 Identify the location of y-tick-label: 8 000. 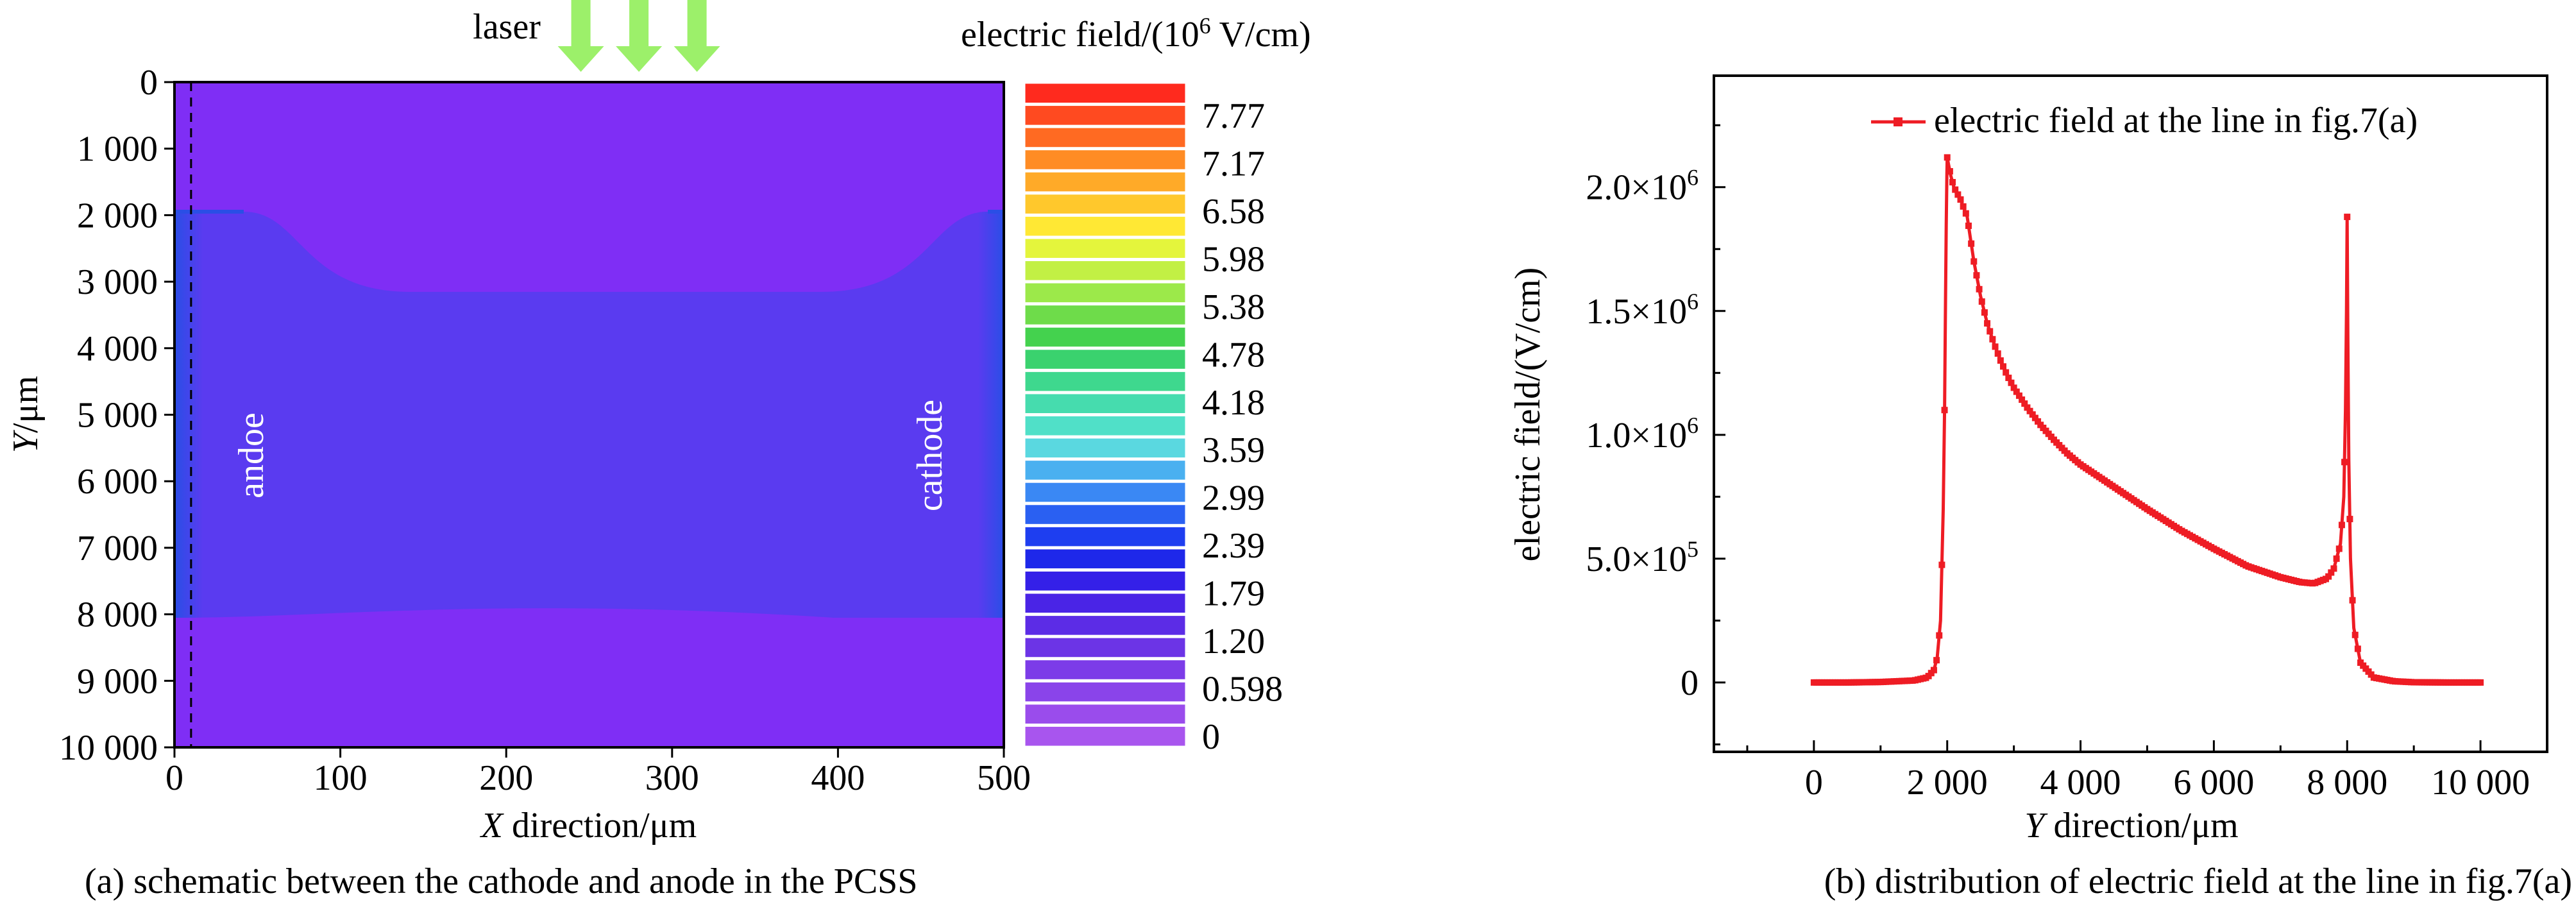
(117, 615).